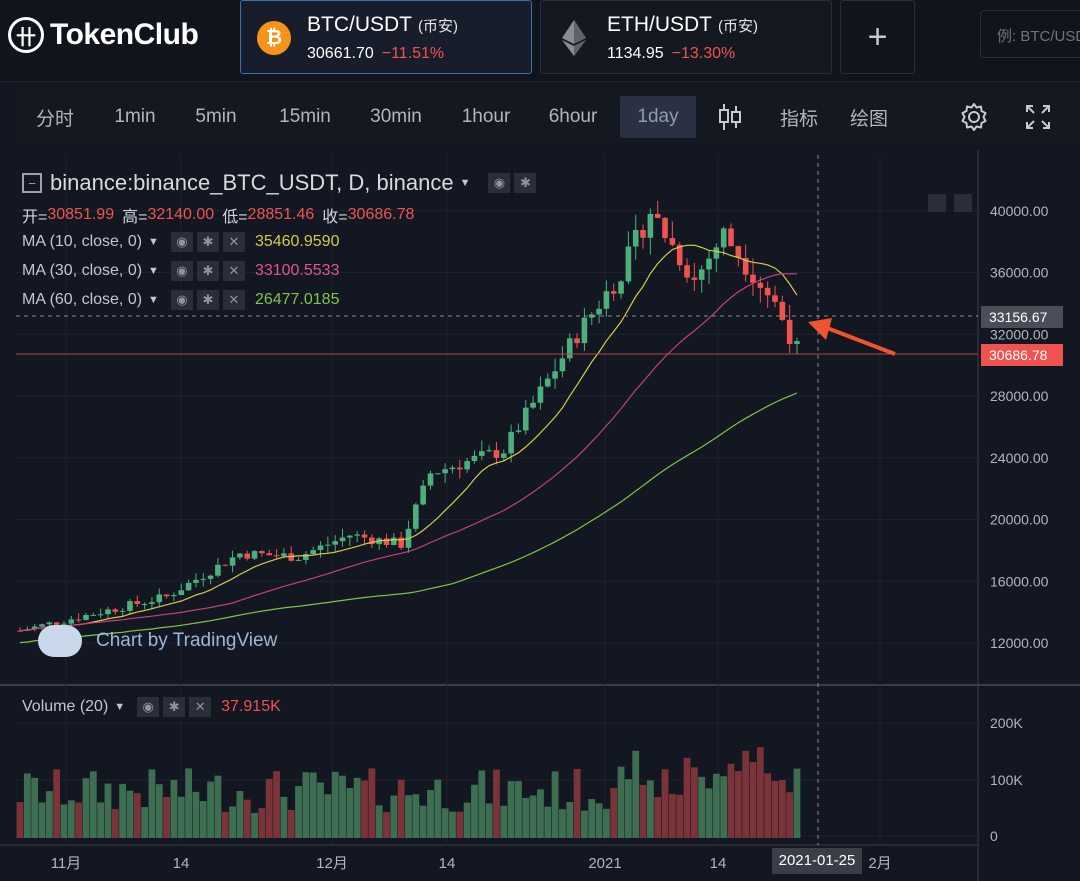 This screenshot has width=1080, height=881. What do you see at coordinates (686, 37) in the screenshot?
I see `pair-tab-eth-usdt: ETH/USDT (币安) 1134.95 −13.30%` at bounding box center [686, 37].